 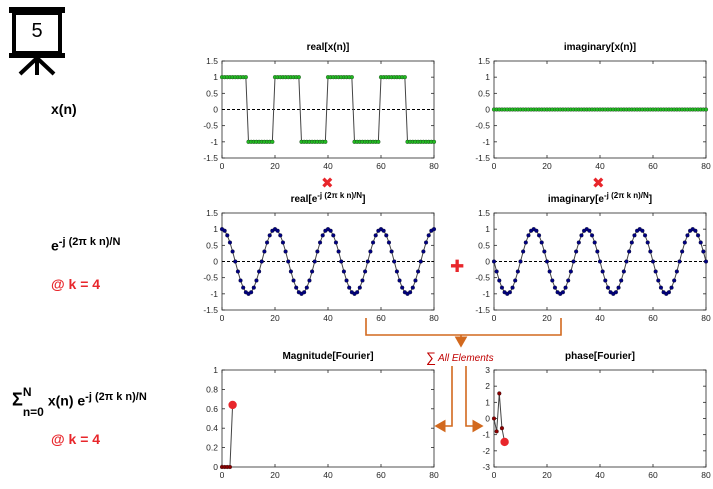 What do you see at coordinates (547, 475) in the screenshot?
I see `x-tick-label: 20` at bounding box center [547, 475].